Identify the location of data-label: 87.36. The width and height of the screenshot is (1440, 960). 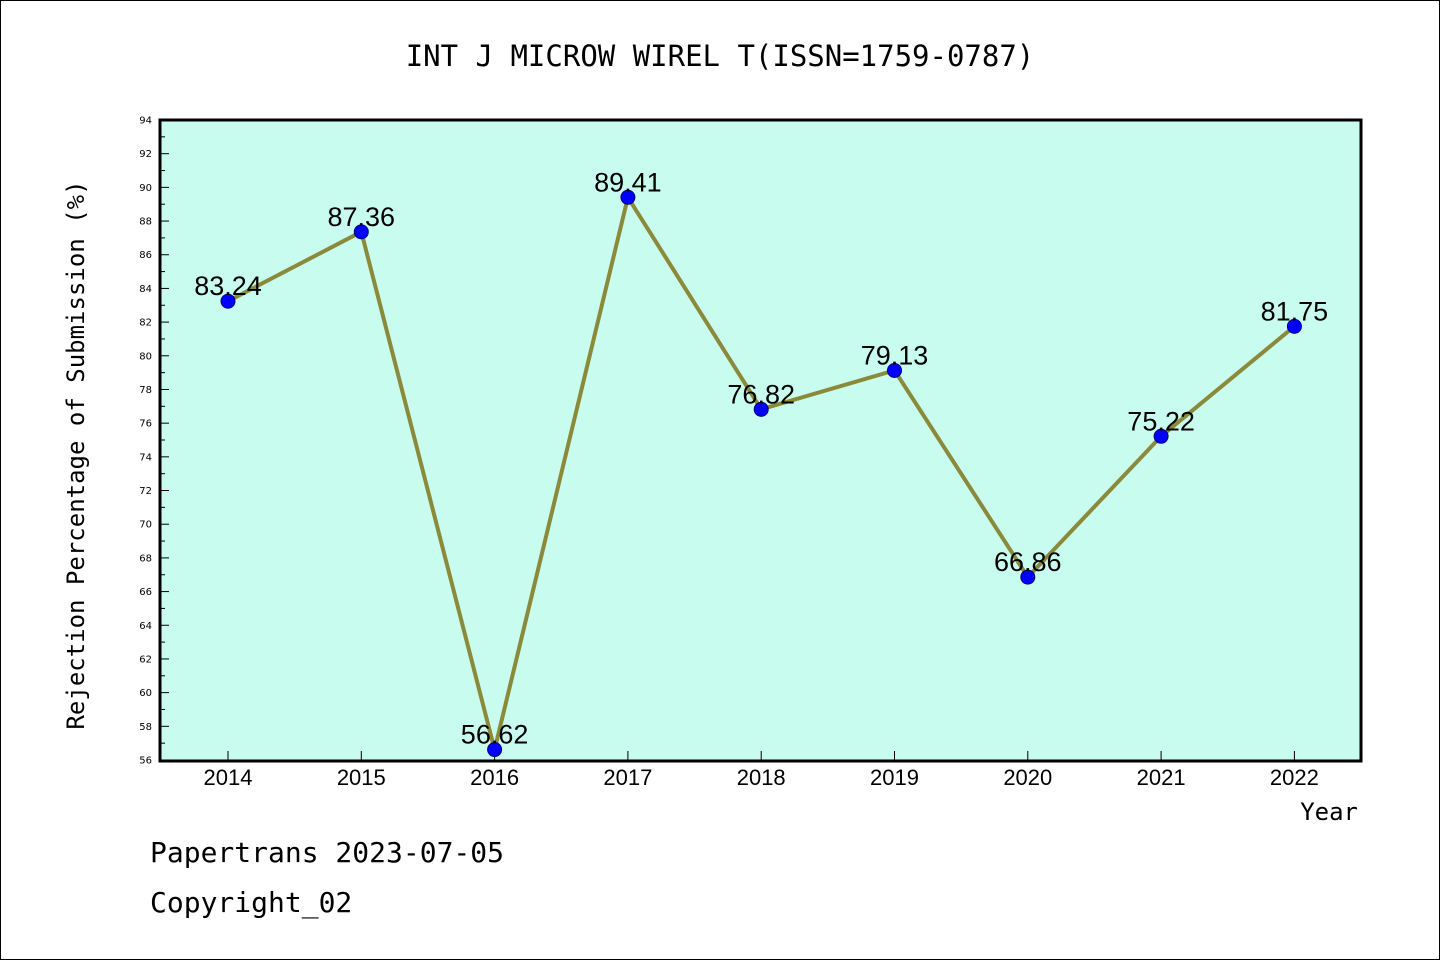
(362, 217).